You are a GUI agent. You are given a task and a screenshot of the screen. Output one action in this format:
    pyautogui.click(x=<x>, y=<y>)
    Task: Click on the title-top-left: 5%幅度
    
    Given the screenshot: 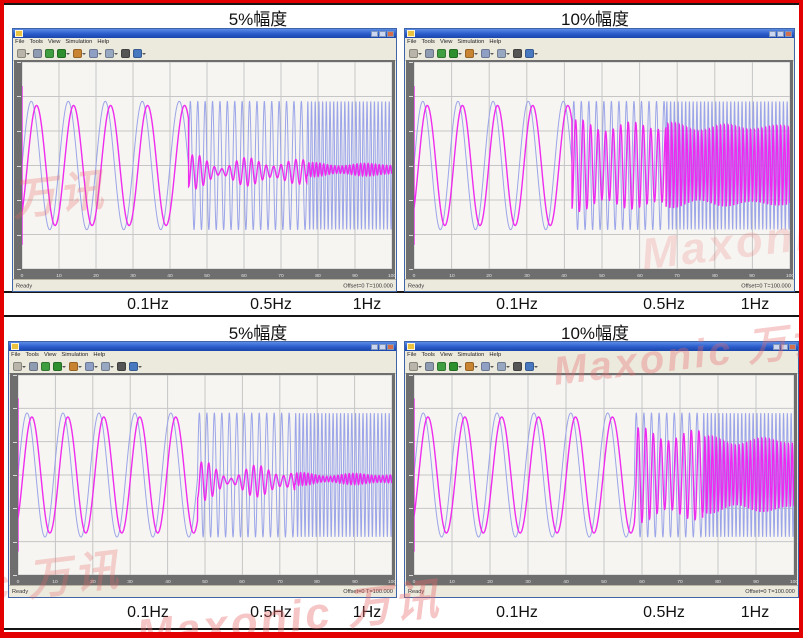 What is the action you would take?
    pyautogui.click(x=258, y=19)
    